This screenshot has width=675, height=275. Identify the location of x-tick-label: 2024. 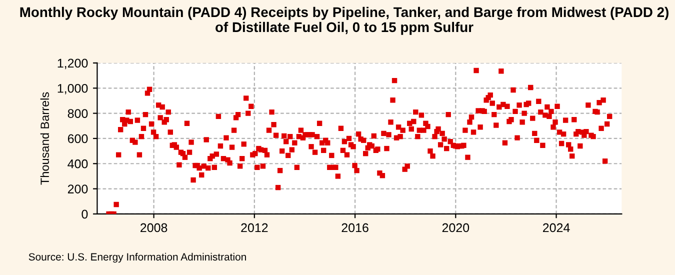
(556, 227).